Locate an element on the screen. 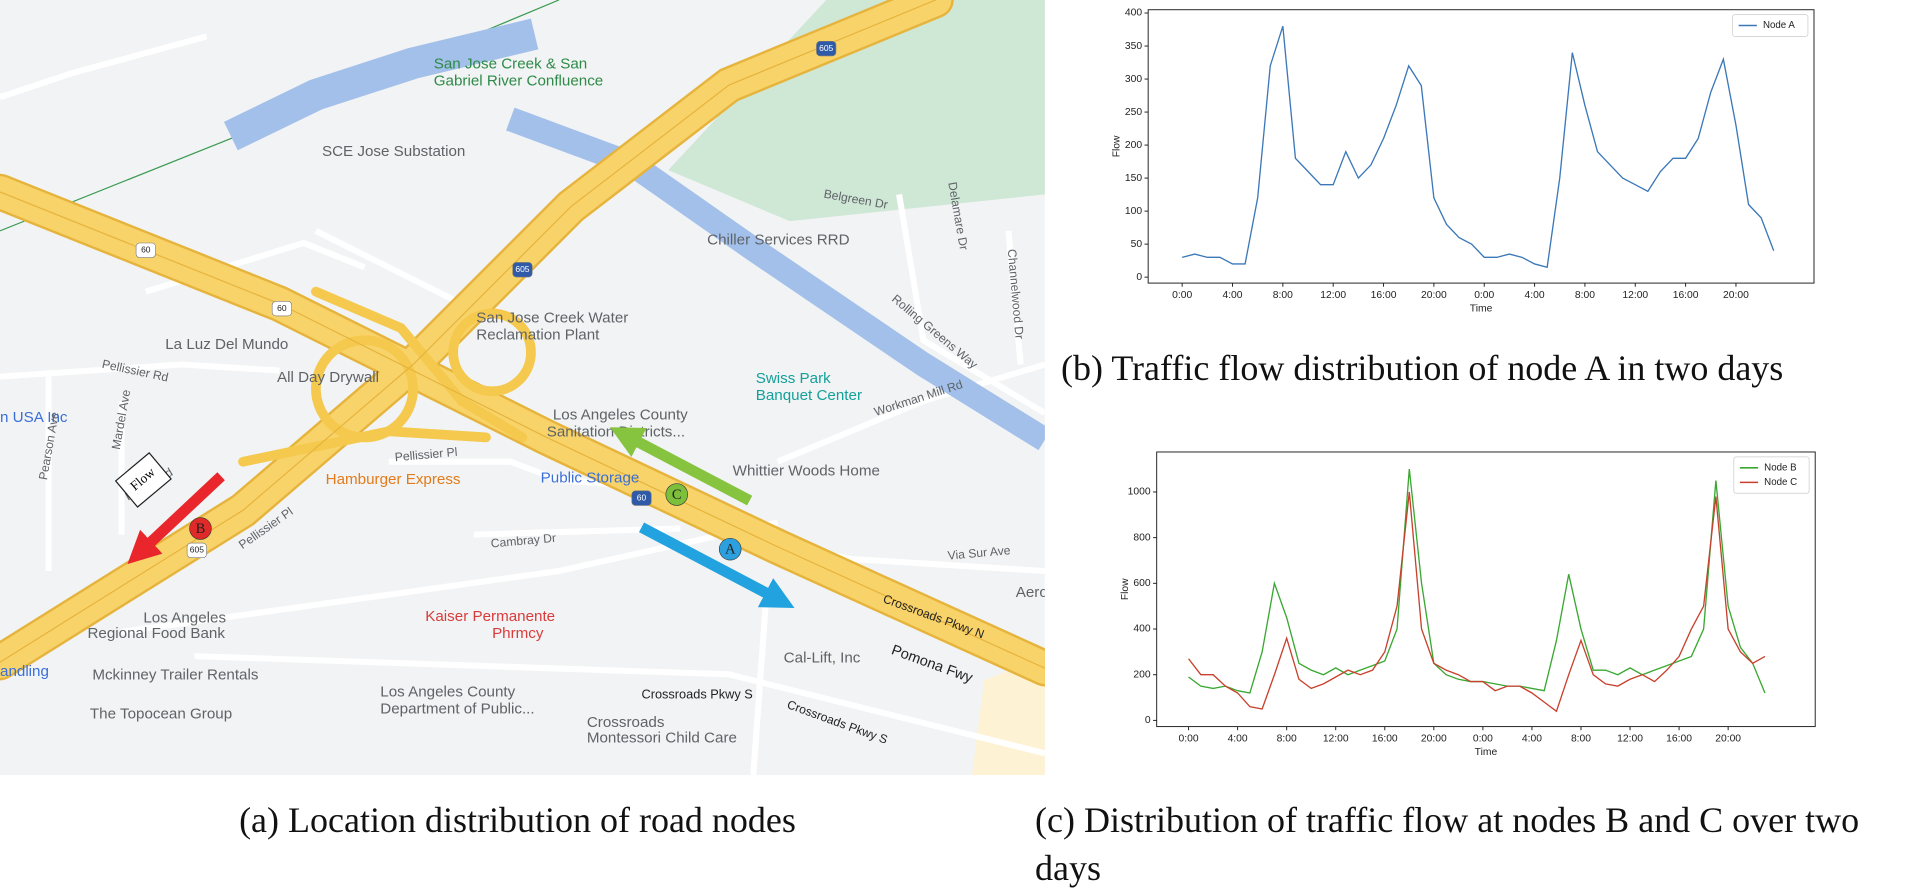  map-label: Aero is located at coordinates (1032, 592).